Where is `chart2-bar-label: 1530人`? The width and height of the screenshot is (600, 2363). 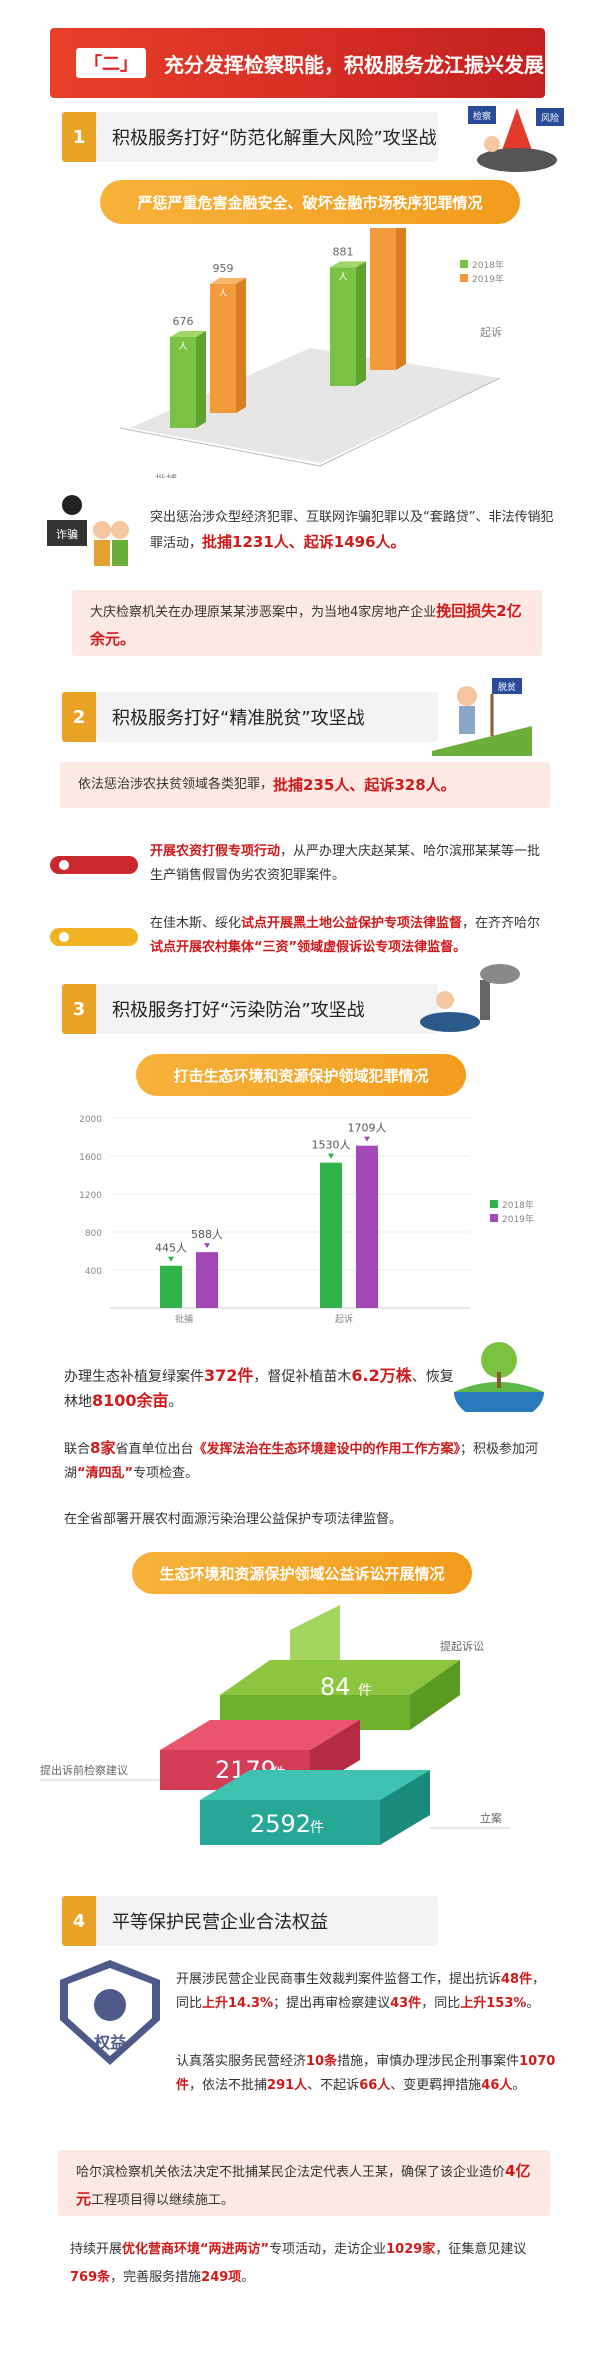 chart2-bar-label: 1530人 is located at coordinates (331, 1145).